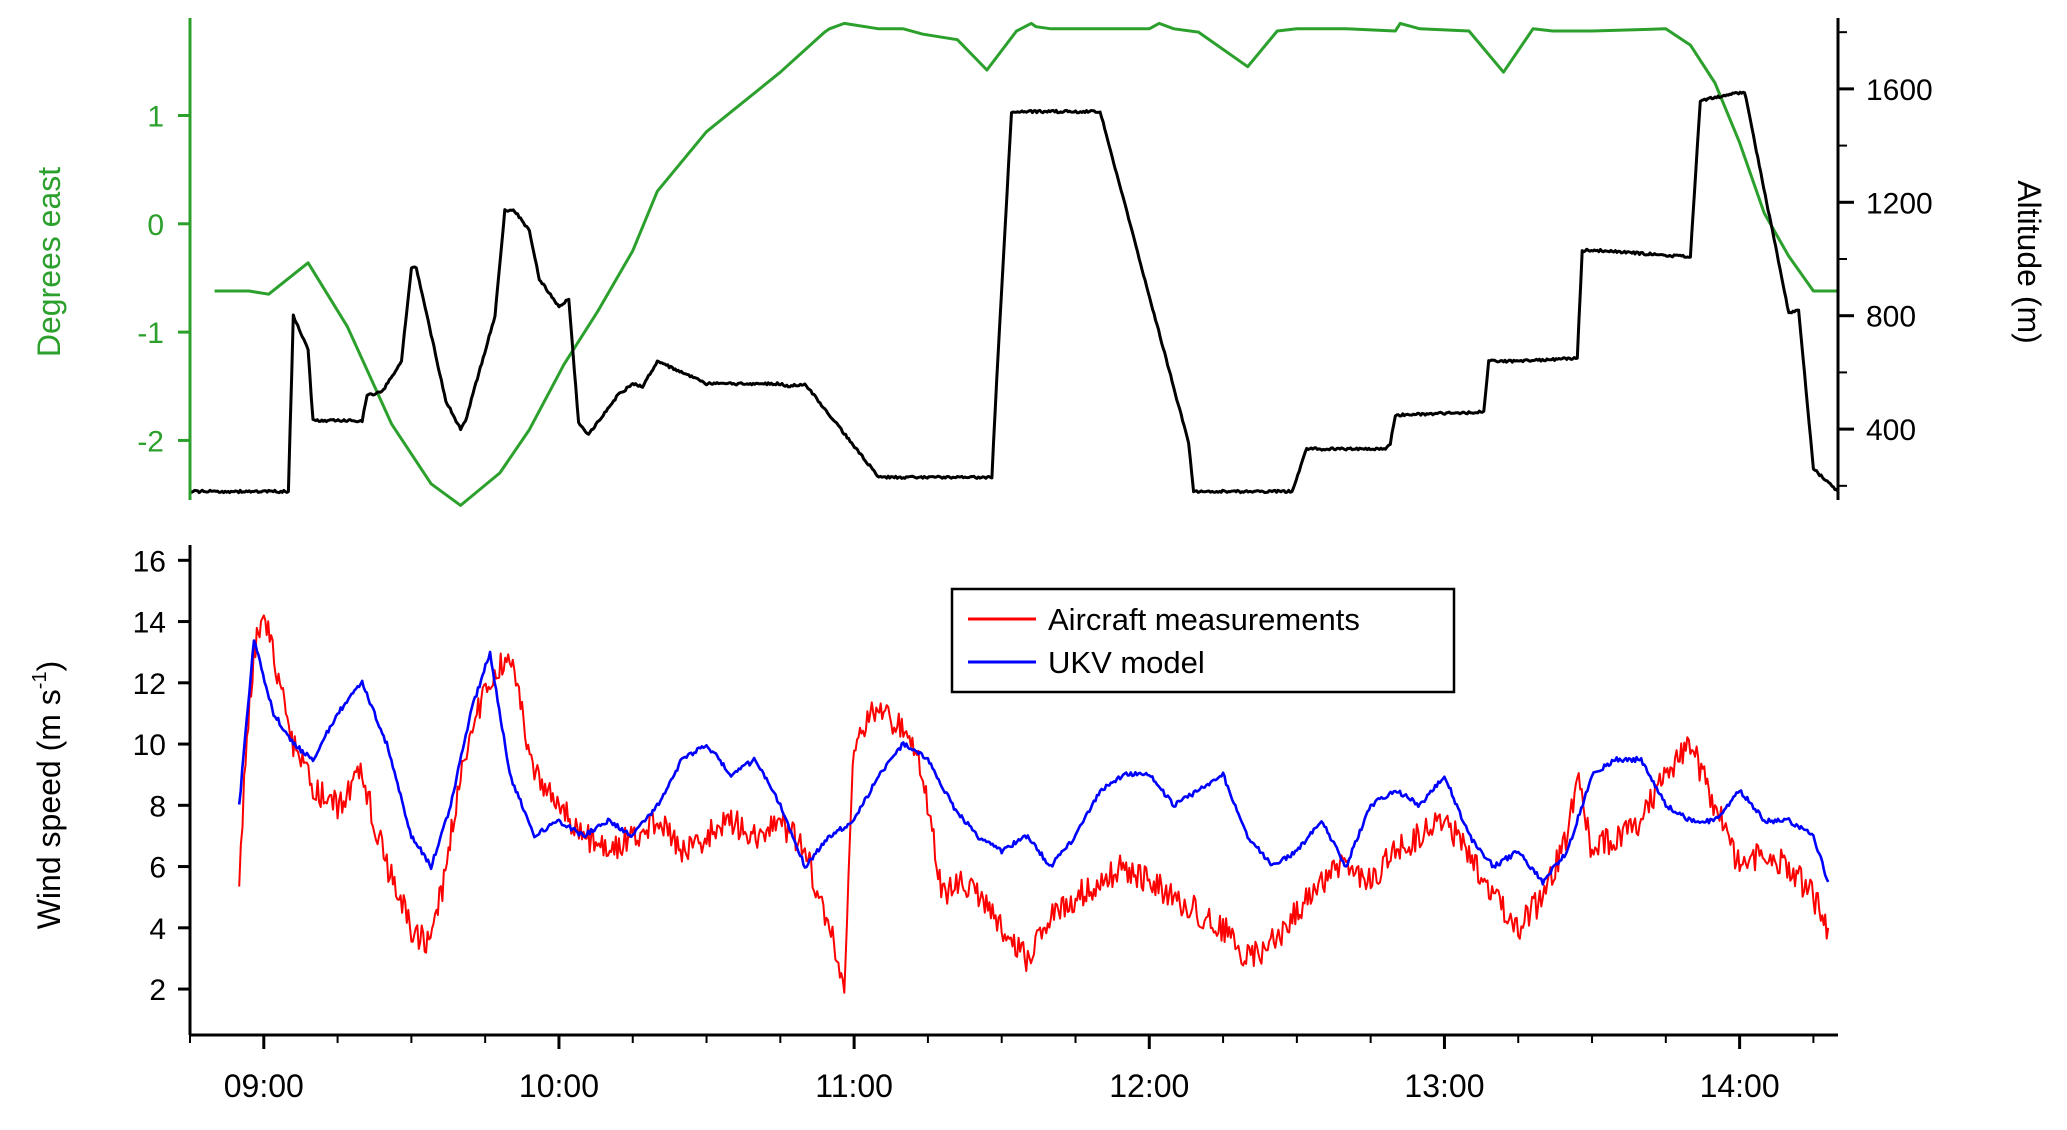  I want to click on bottom-y-axis-title: Wind speed (m s-1), so click(48, 795).